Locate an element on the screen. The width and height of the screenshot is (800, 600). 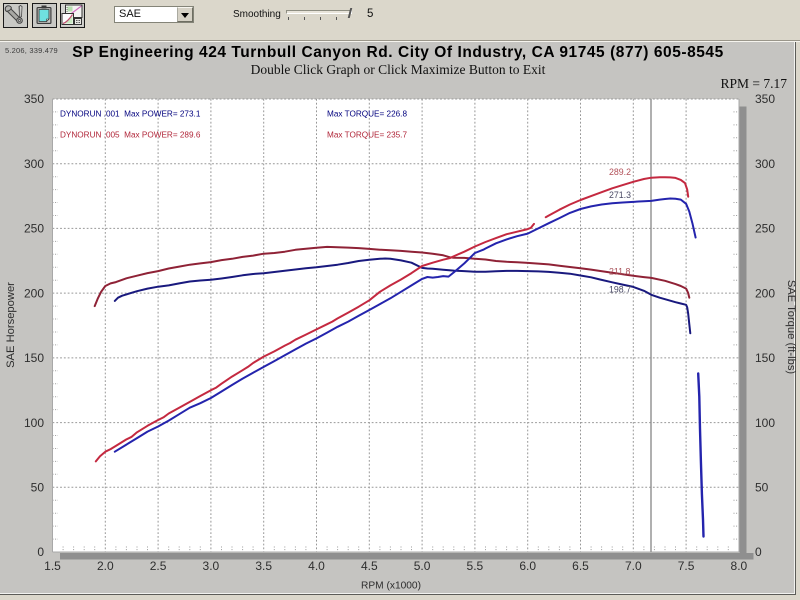
svg-text: 8.0 is located at coordinates (739, 566).